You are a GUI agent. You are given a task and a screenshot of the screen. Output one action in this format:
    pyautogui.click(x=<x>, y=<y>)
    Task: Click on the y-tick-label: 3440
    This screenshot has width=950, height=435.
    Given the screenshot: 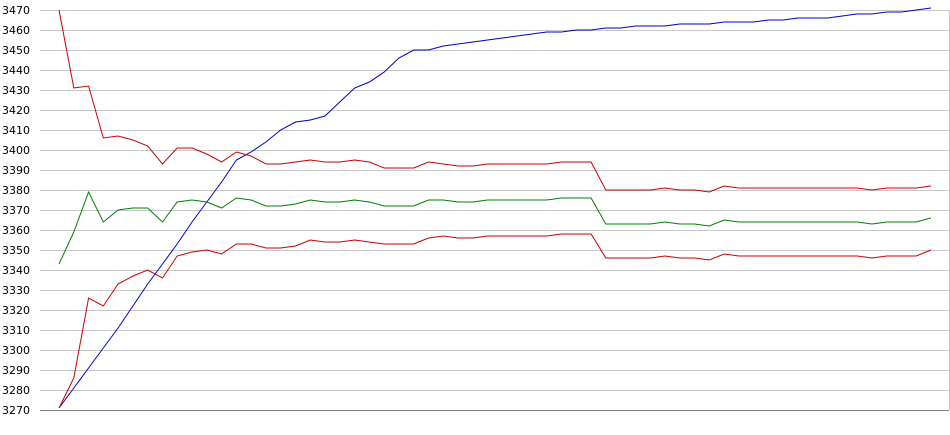 What is the action you would take?
    pyautogui.click(x=16, y=70)
    